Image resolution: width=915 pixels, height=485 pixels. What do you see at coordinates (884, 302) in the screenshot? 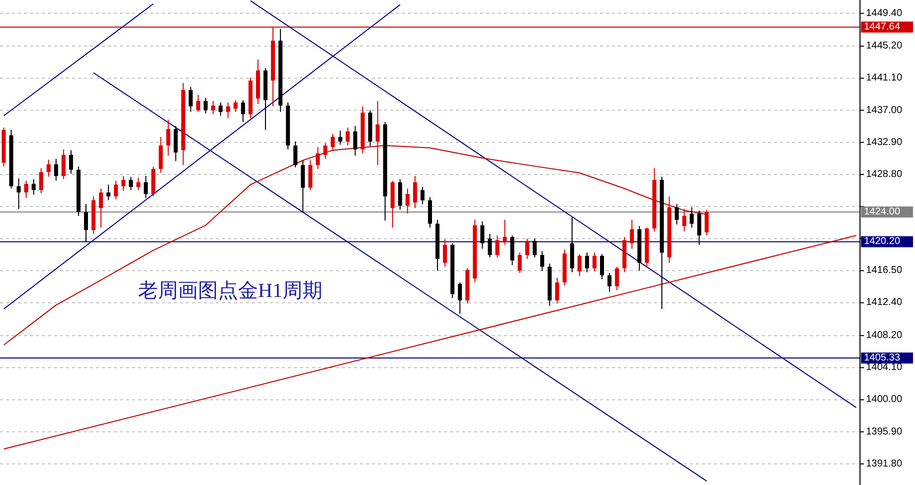
I see `y-tick-label: 1412.40` at bounding box center [884, 302].